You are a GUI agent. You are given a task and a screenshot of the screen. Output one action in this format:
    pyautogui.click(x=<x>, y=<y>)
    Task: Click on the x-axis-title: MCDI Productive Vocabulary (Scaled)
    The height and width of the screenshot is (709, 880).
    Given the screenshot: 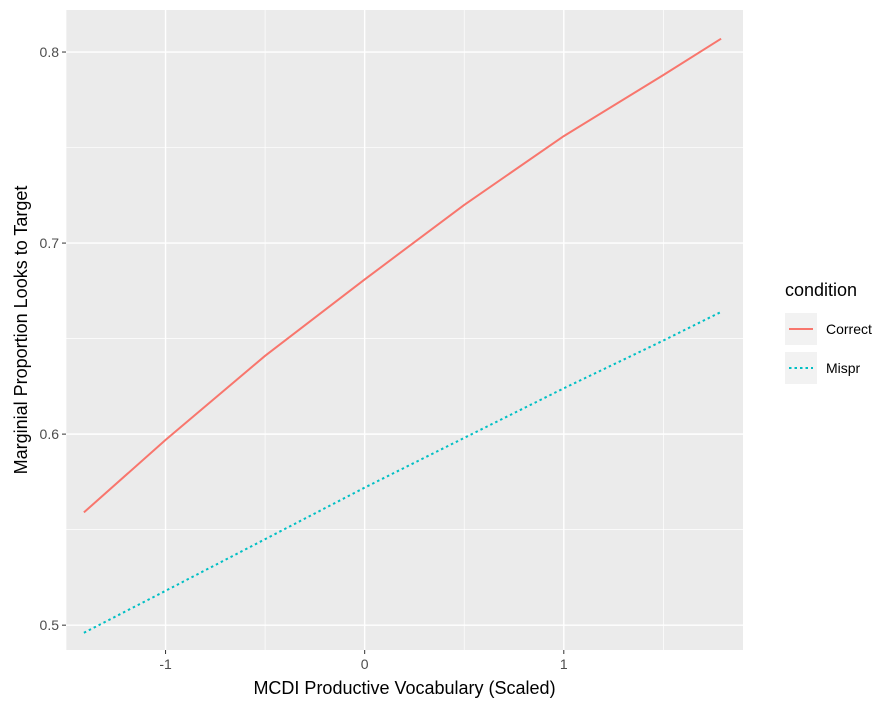 What is the action you would take?
    pyautogui.click(x=404, y=688)
    